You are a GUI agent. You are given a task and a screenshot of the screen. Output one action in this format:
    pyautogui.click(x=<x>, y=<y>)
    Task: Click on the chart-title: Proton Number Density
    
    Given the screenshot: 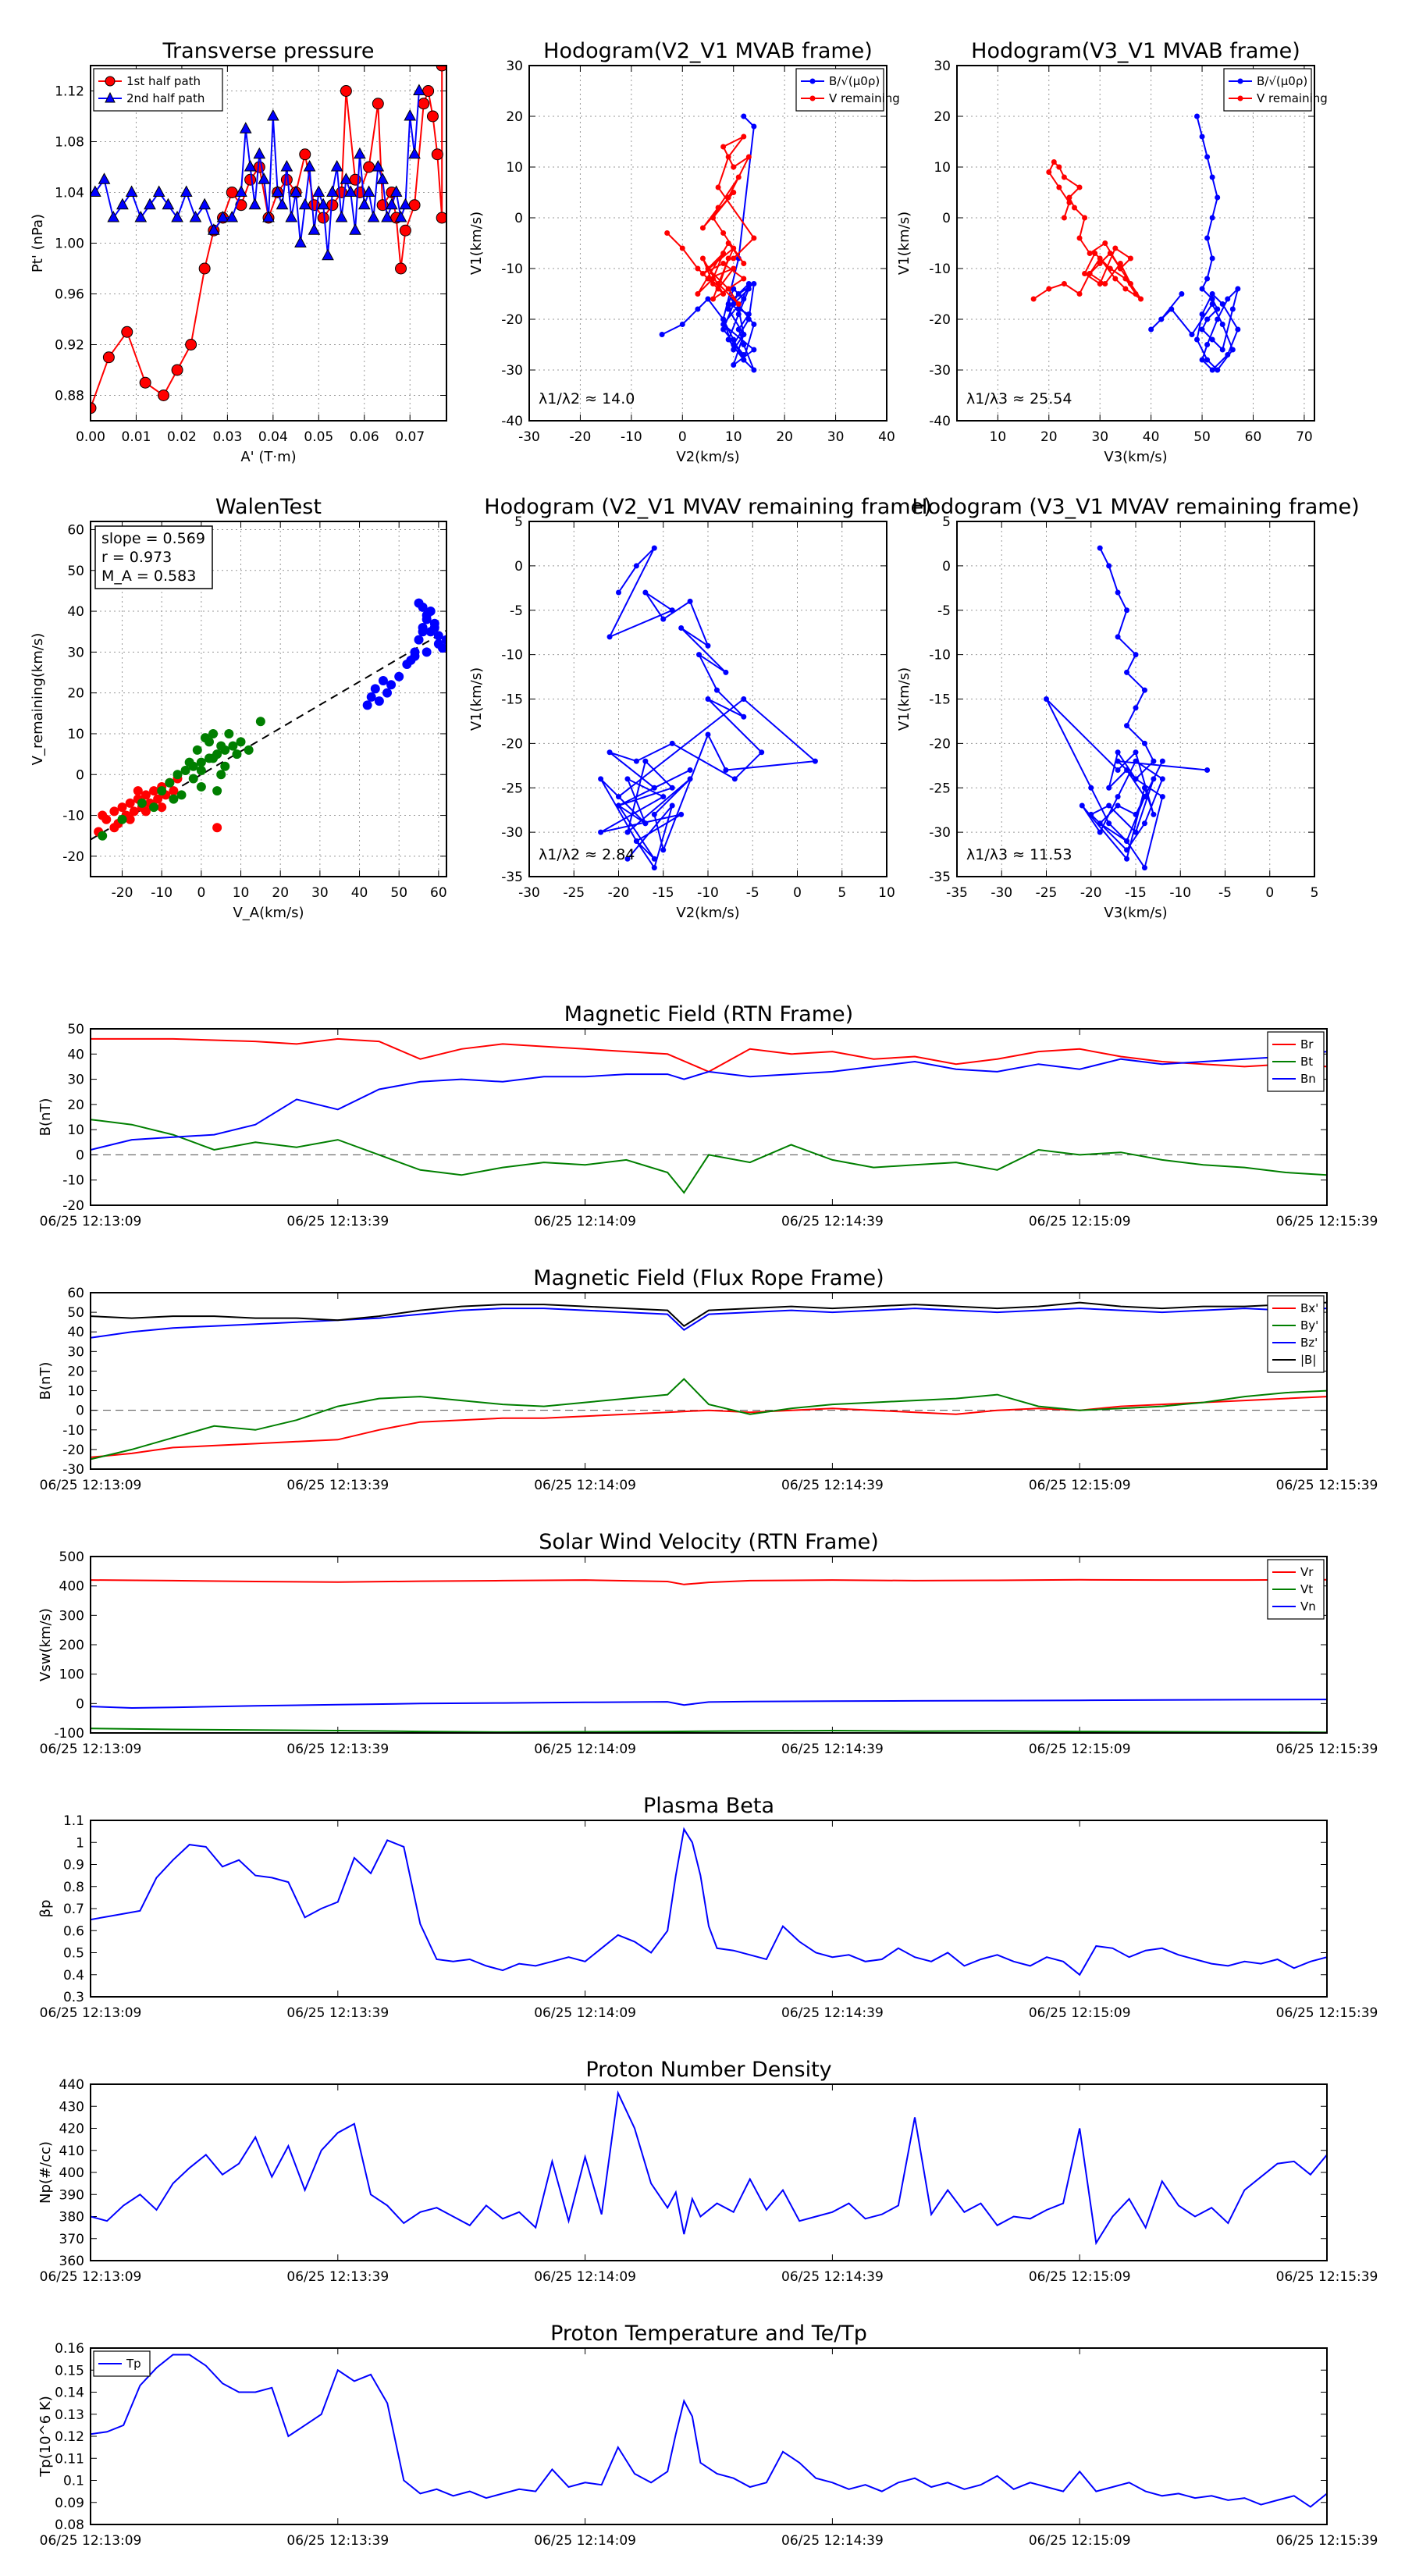 What is the action you would take?
    pyautogui.click(x=708, y=2070)
    